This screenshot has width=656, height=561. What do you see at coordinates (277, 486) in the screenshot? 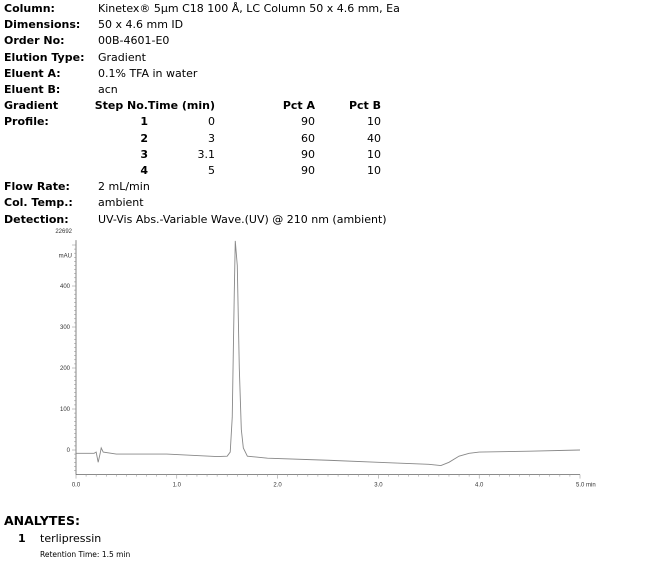
I see `x-tick-label: 2.0` at bounding box center [277, 486].